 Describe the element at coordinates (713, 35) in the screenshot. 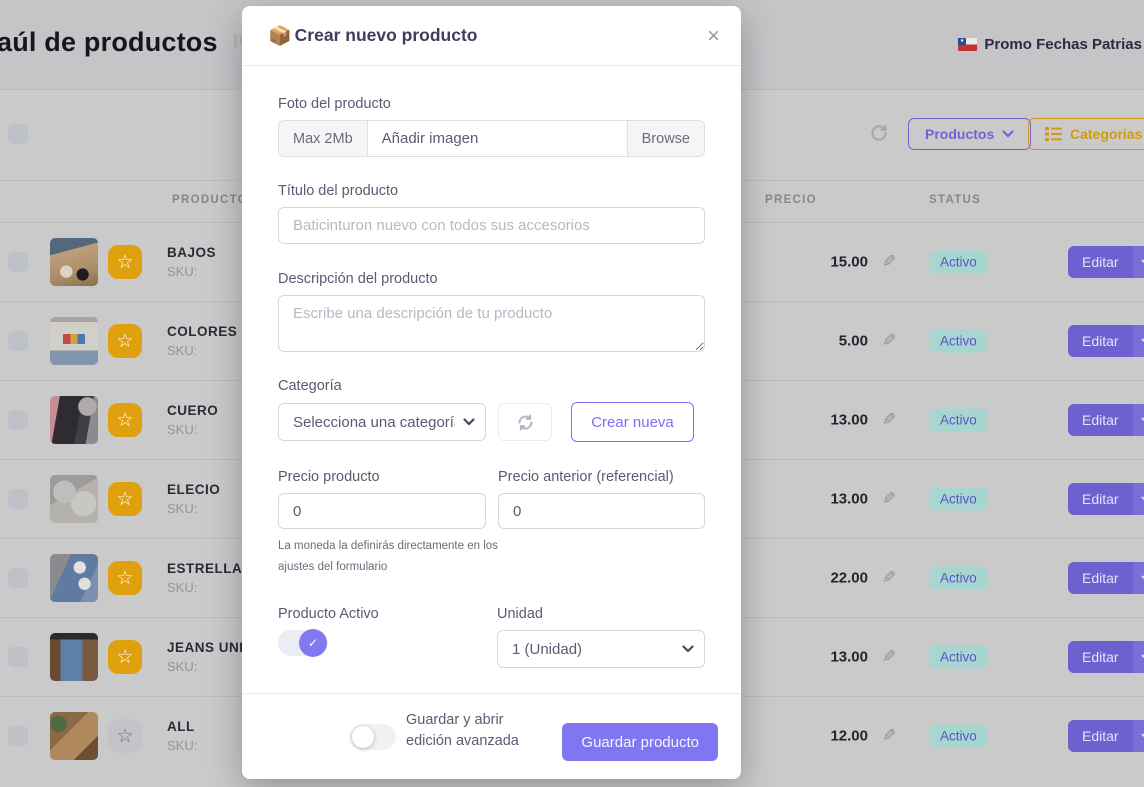

I see `close-icon: ×` at that location.